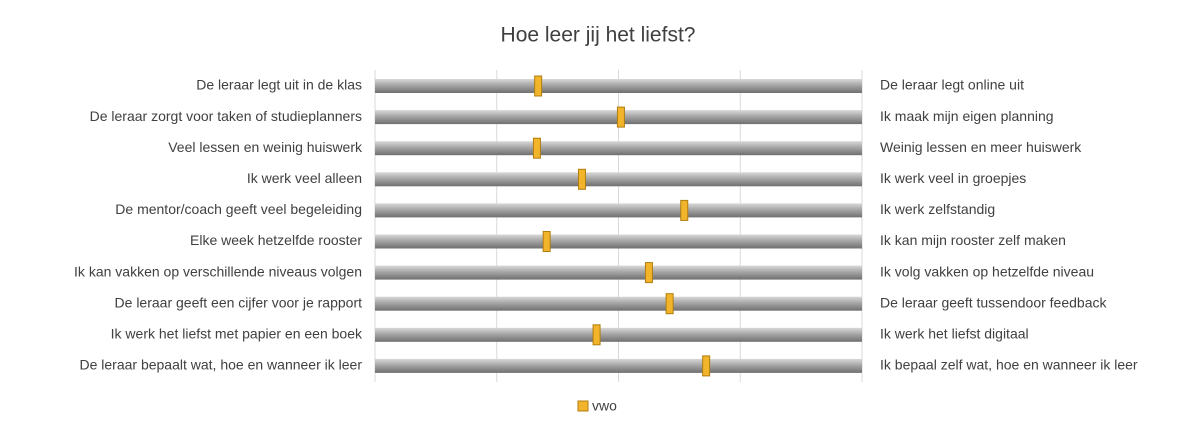 This screenshot has width=1196, height=426. I want to click on right-label: De leraar geeft tussendoor feedback, so click(993, 302).